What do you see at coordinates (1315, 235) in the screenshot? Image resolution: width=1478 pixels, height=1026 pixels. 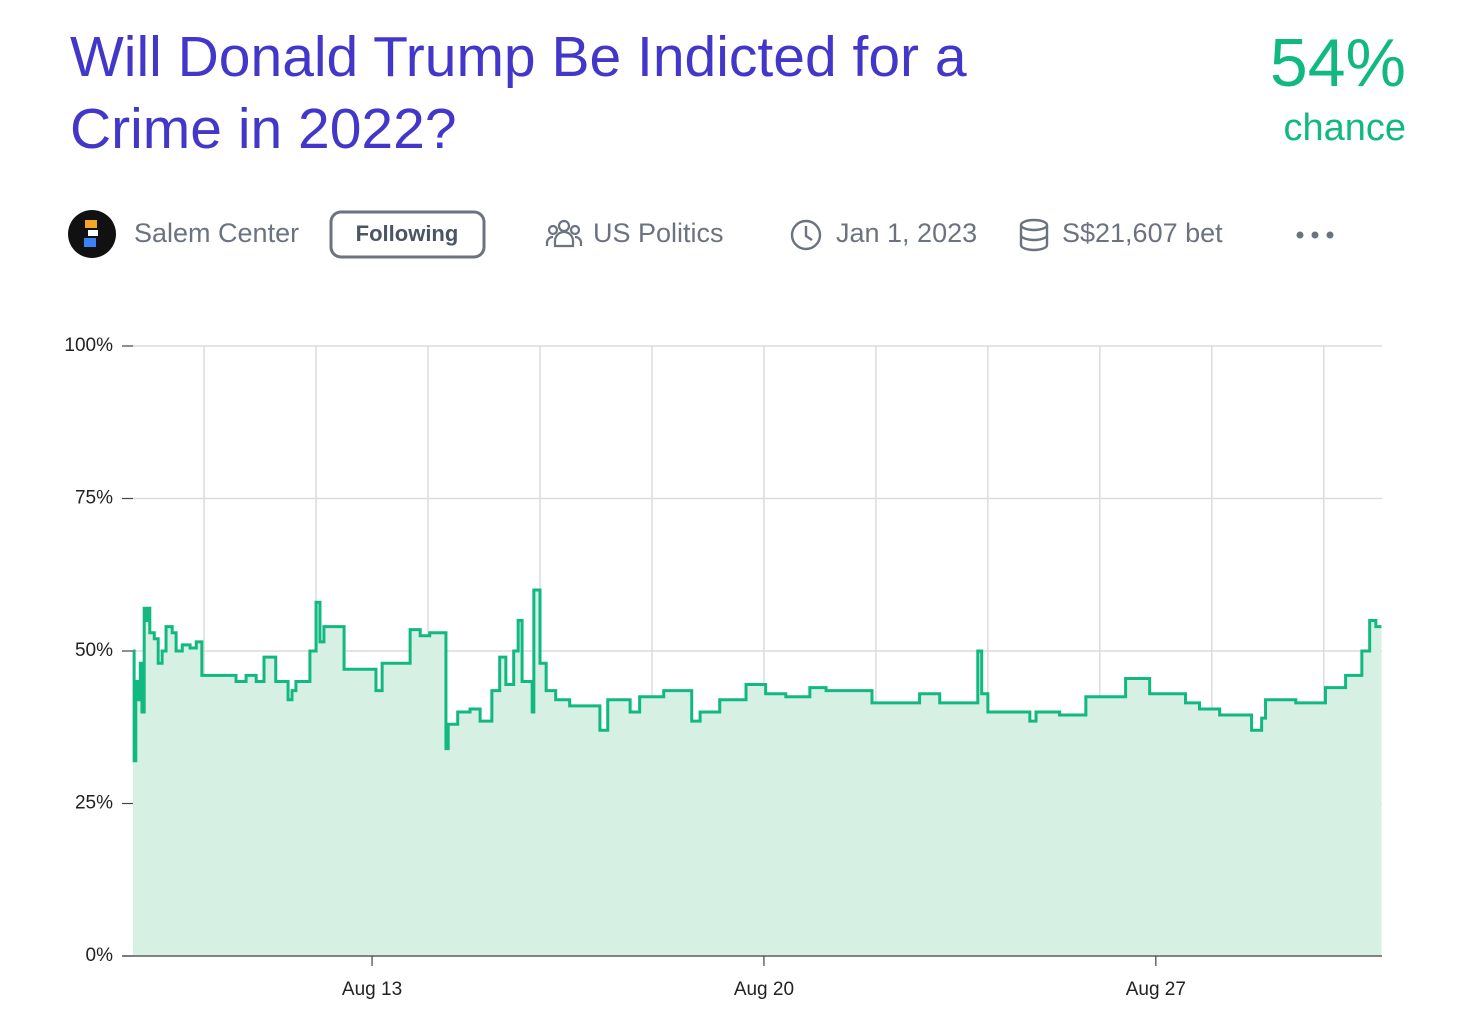 I see `more-menu` at bounding box center [1315, 235].